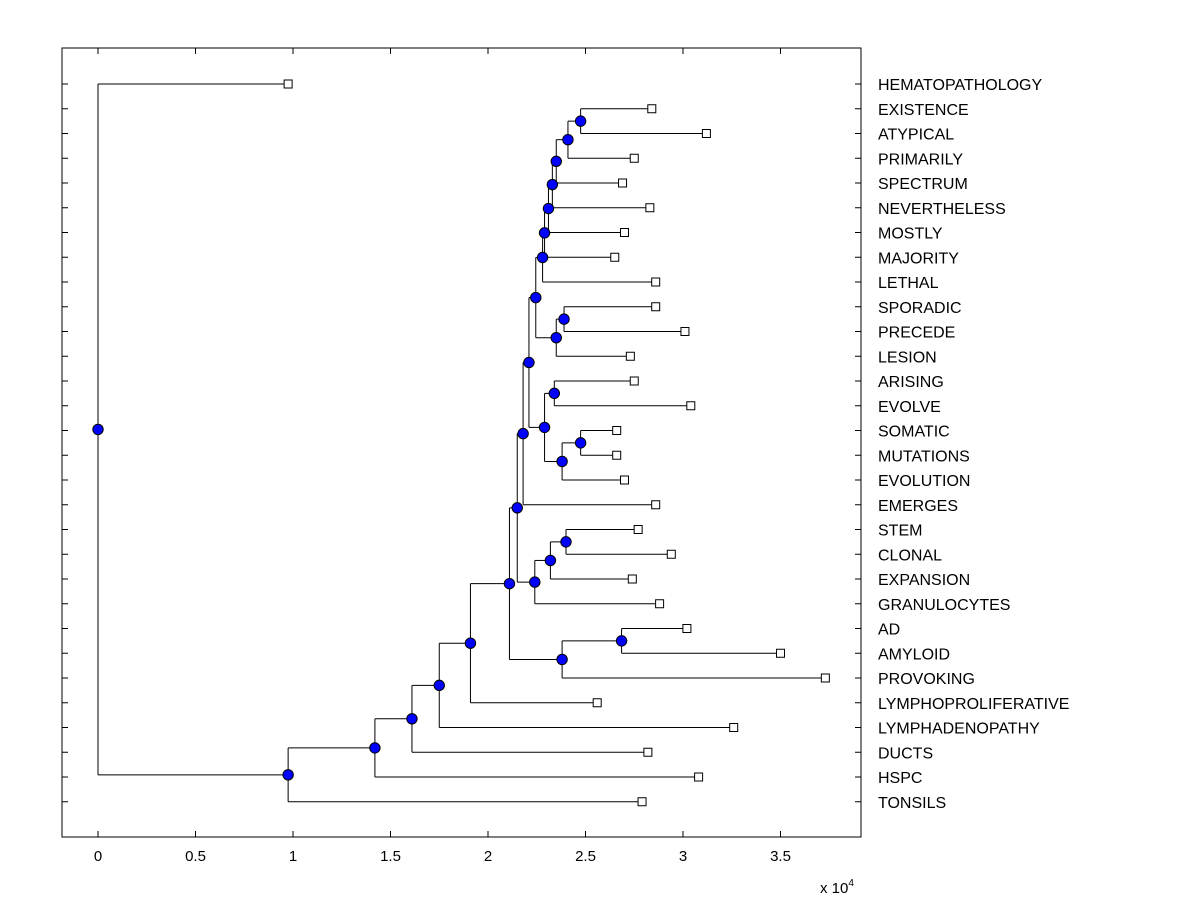 The width and height of the screenshot is (1200, 900). What do you see at coordinates (914, 654) in the screenshot?
I see `leaf-label-amyloid: AMYLOID` at bounding box center [914, 654].